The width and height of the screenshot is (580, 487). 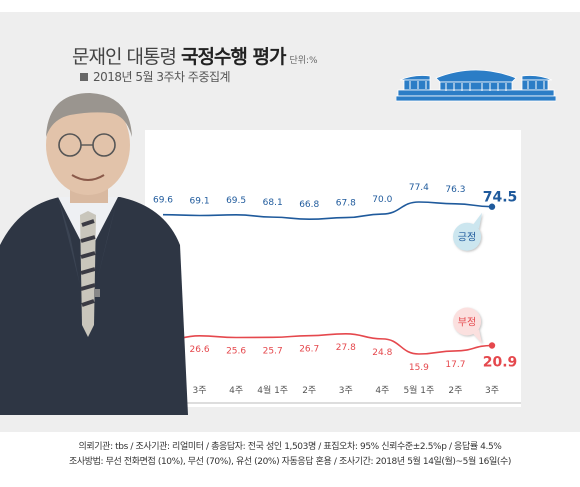 I want to click on data-label: 77.4, so click(x=419, y=188).